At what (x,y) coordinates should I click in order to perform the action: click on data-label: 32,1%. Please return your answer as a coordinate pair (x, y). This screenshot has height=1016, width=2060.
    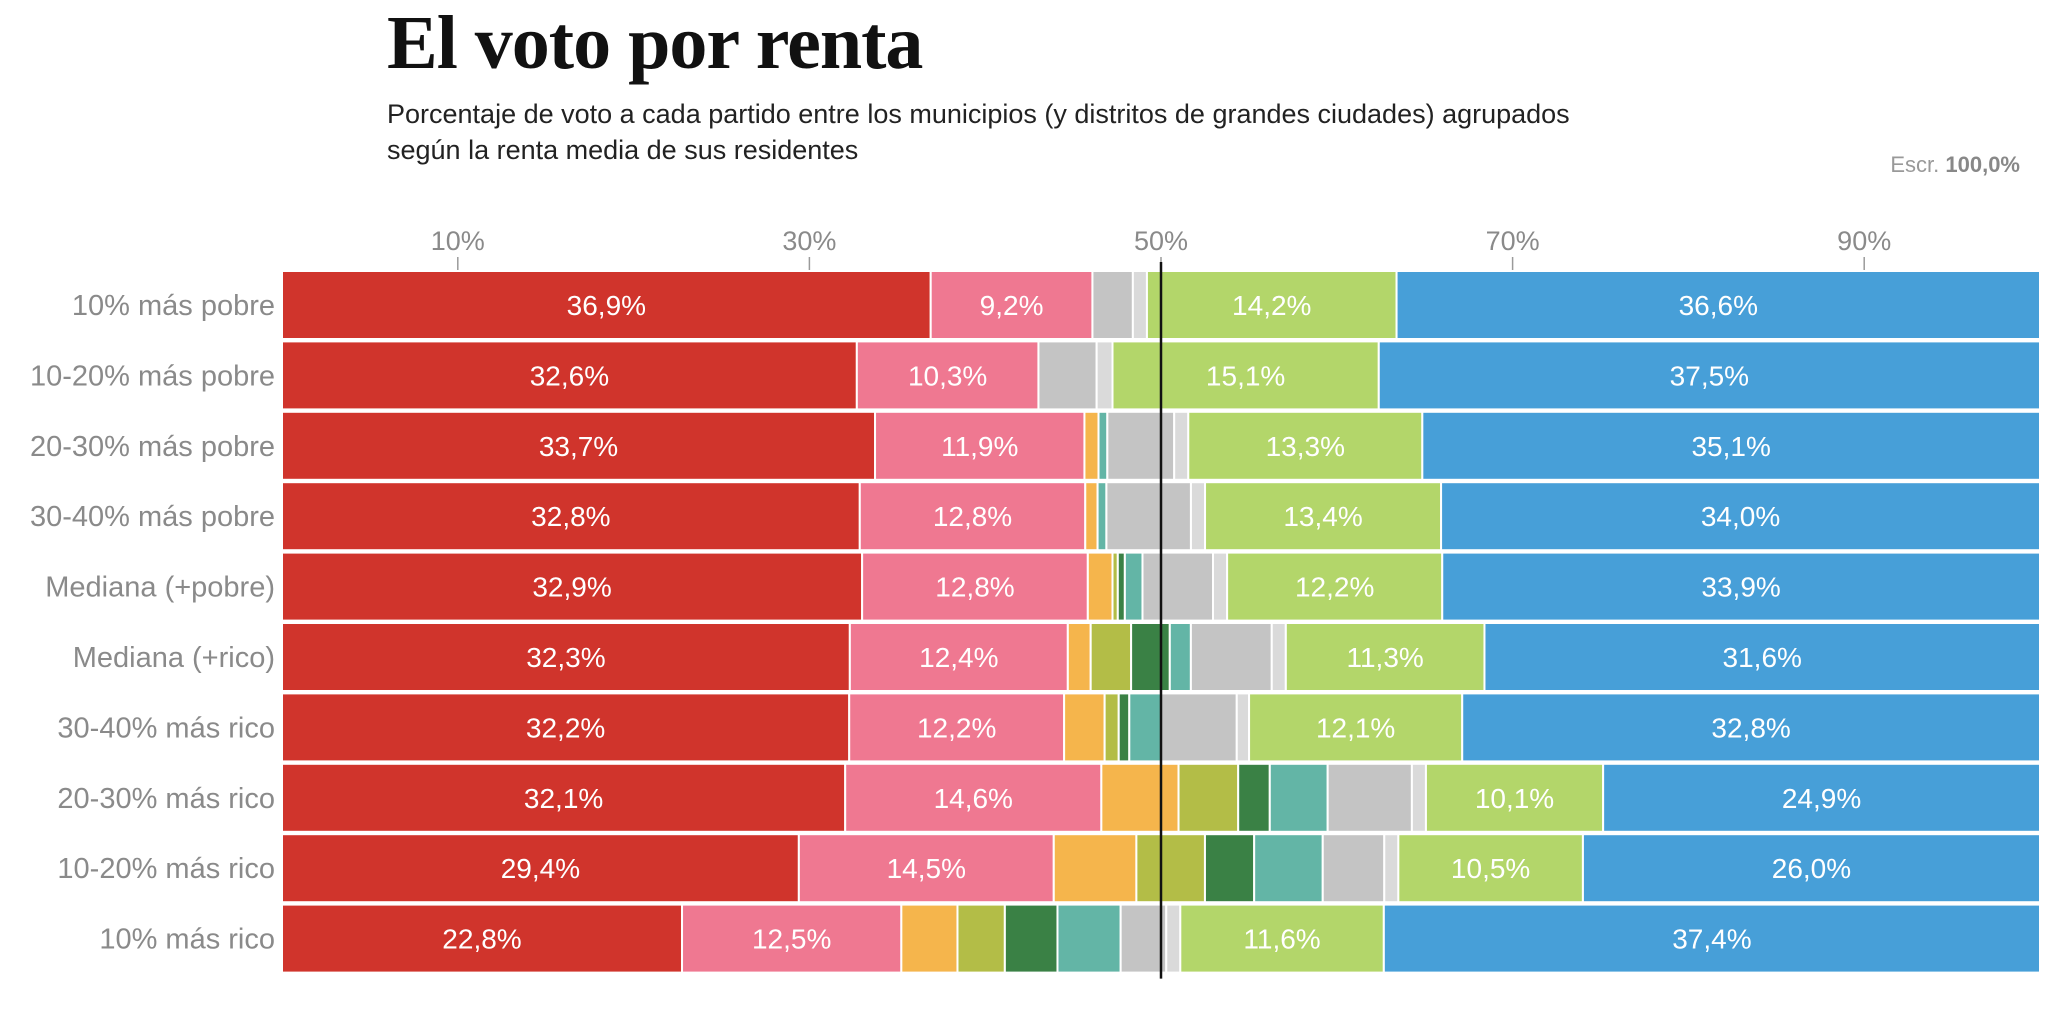
    Looking at the image, I should click on (563, 798).